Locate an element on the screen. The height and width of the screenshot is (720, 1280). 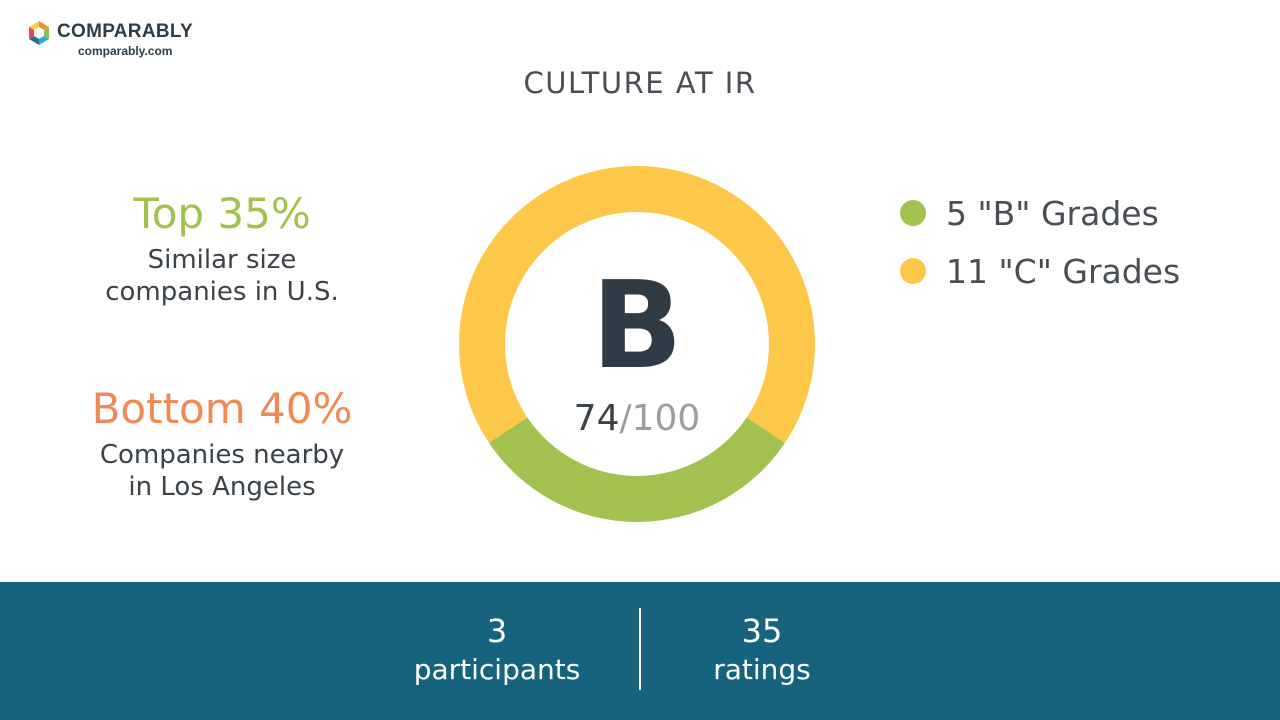
grade-donut-chart: B 74/100 is located at coordinates (637, 344).